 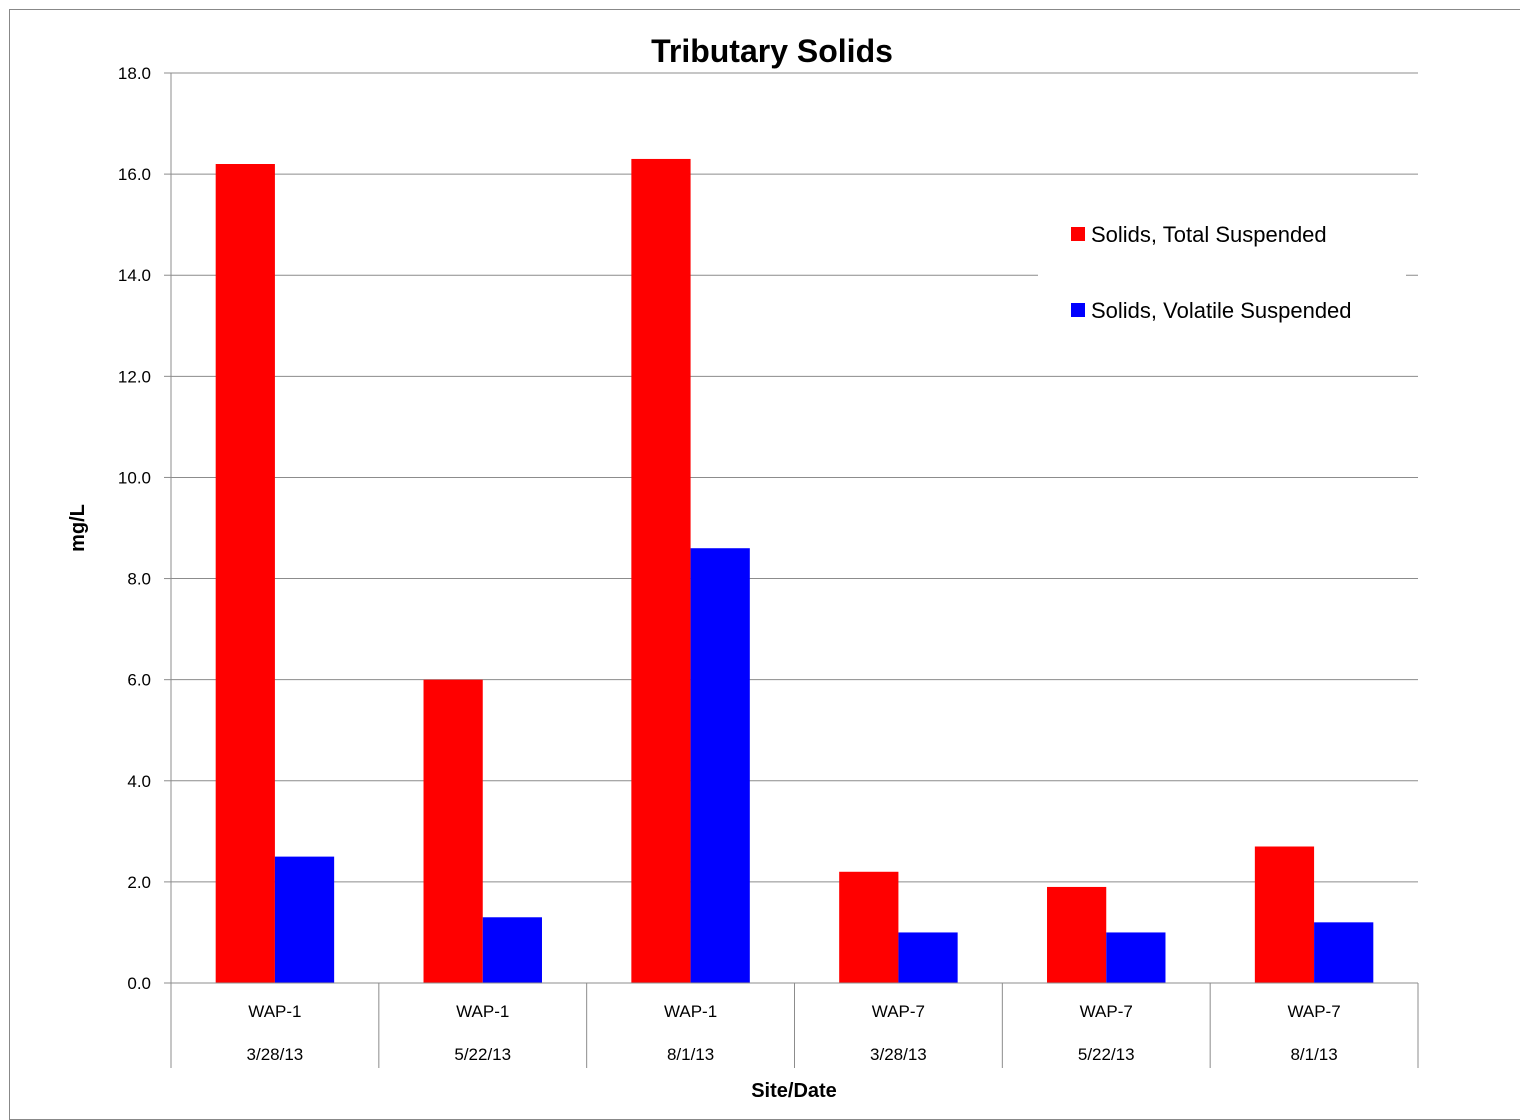 I want to click on y-tick-label: 0.0, so click(x=139, y=983).